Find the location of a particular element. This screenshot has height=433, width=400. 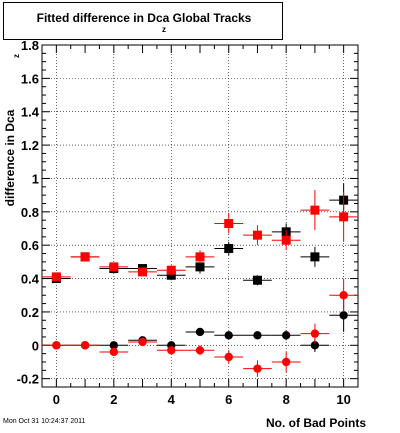

chart-title-box: Fitted difference in Dca Global Tracks z is located at coordinates (143, 21).